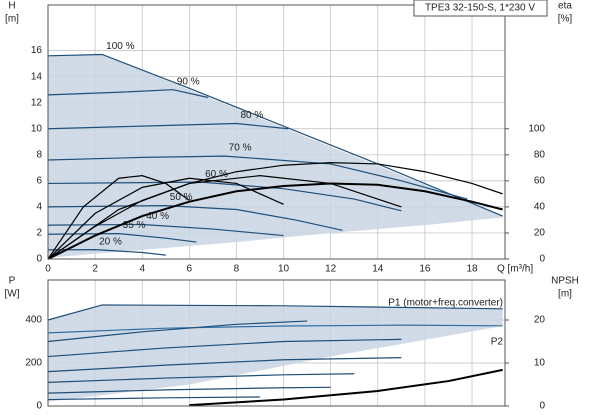  What do you see at coordinates (190, 269) in the screenshot?
I see `x-tick-label: 6` at bounding box center [190, 269].